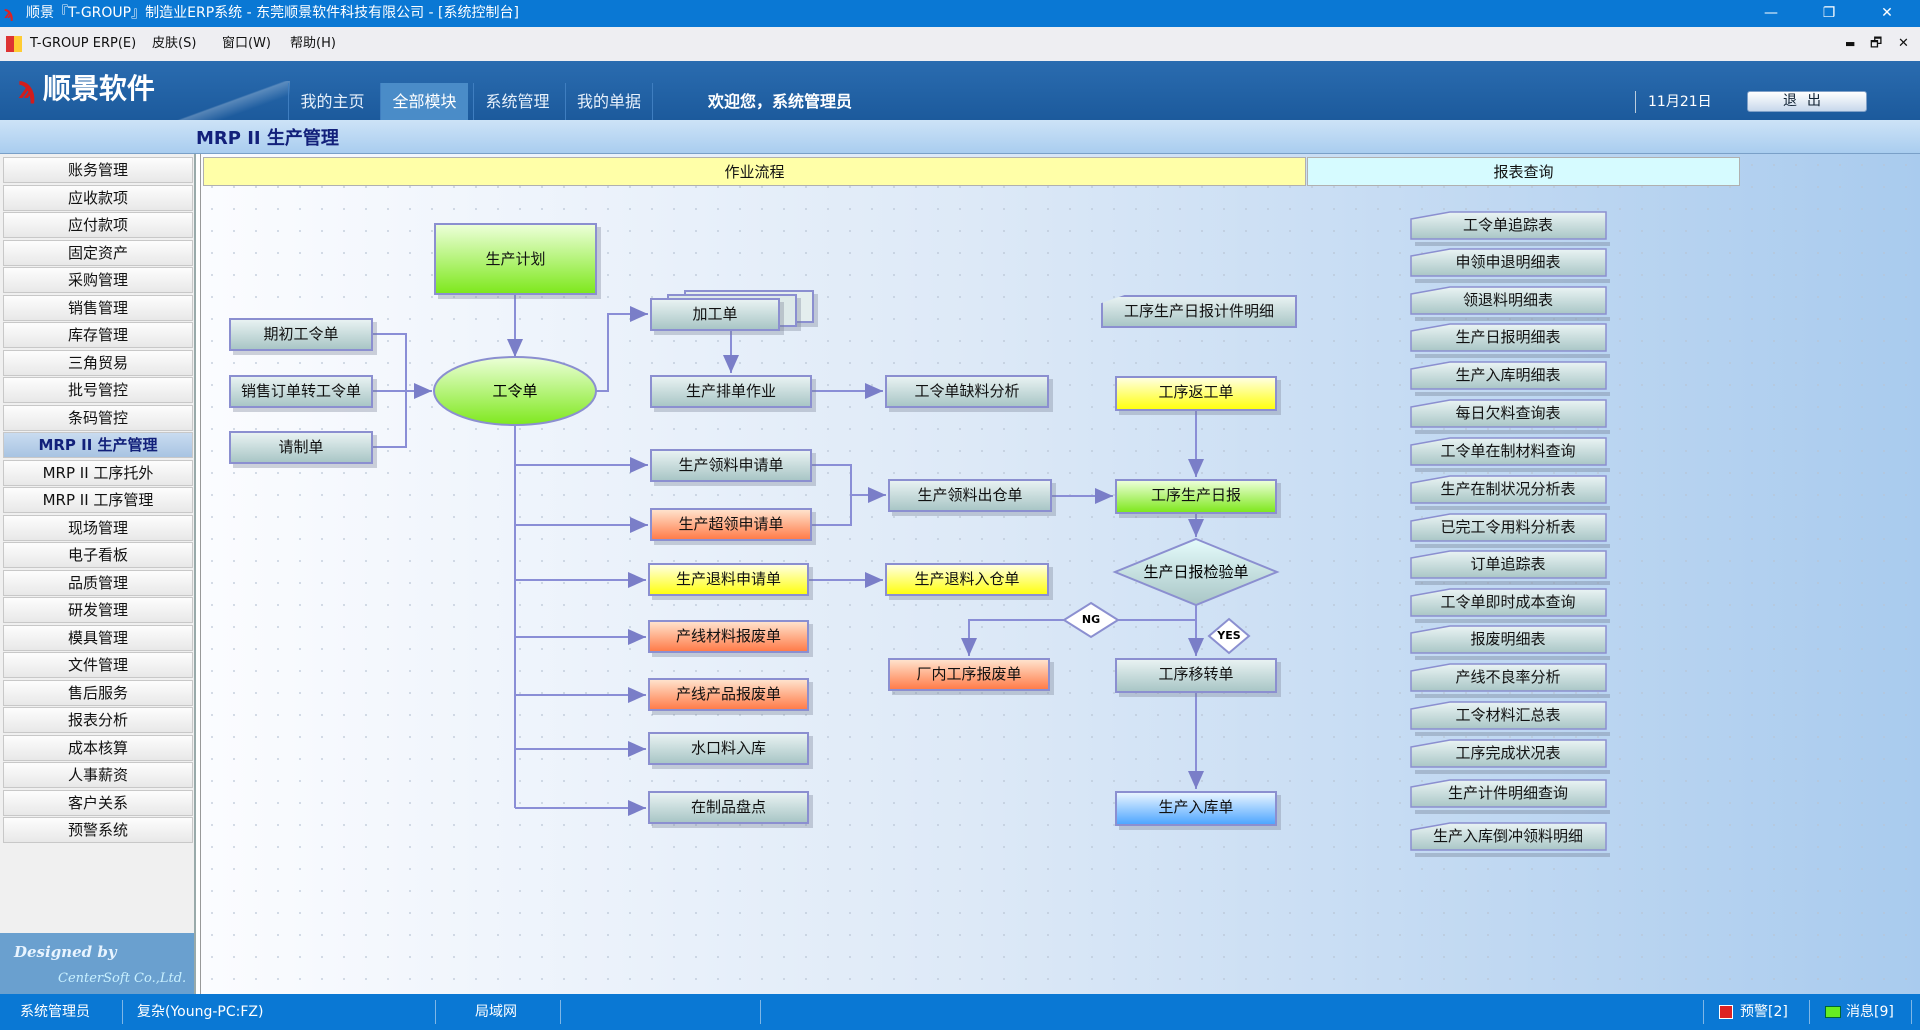  What do you see at coordinates (967, 579) in the screenshot?
I see `node-return-in: 生产退料入仓单` at bounding box center [967, 579].